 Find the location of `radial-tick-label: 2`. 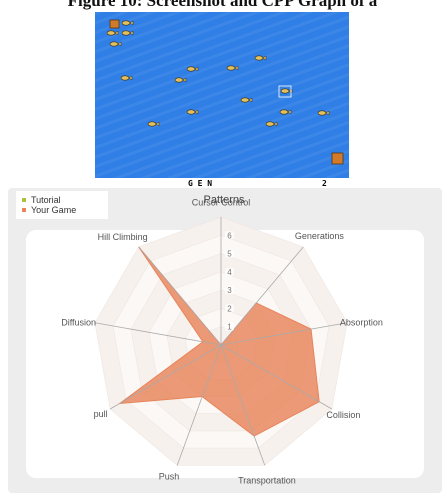

radial-tick-label: 2 is located at coordinates (229, 308).